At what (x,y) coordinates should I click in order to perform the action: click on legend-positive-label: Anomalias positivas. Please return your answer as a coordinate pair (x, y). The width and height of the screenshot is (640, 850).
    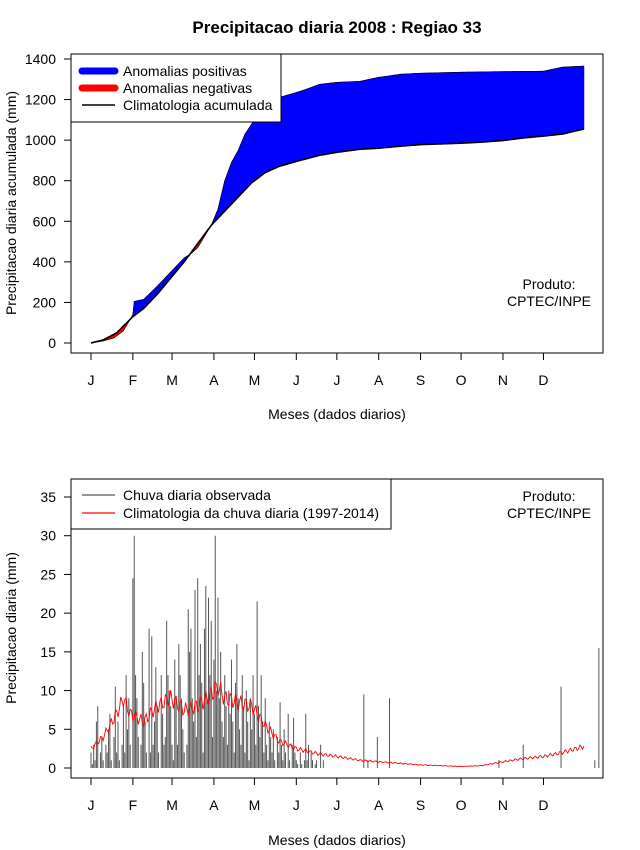
    Looking at the image, I should click on (185, 71).